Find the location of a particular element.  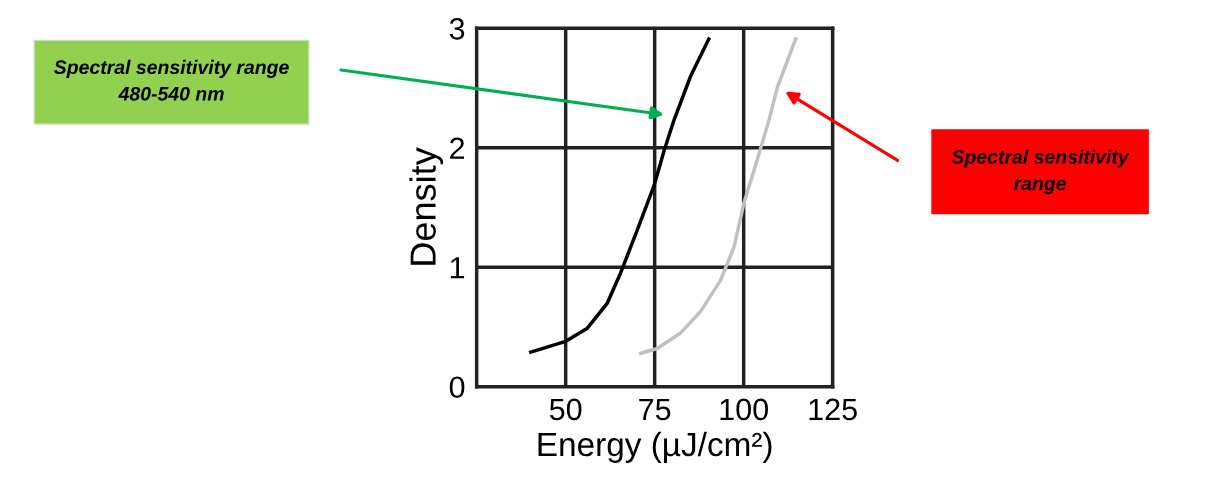

x-tick-label: 75 is located at coordinates (655, 409).